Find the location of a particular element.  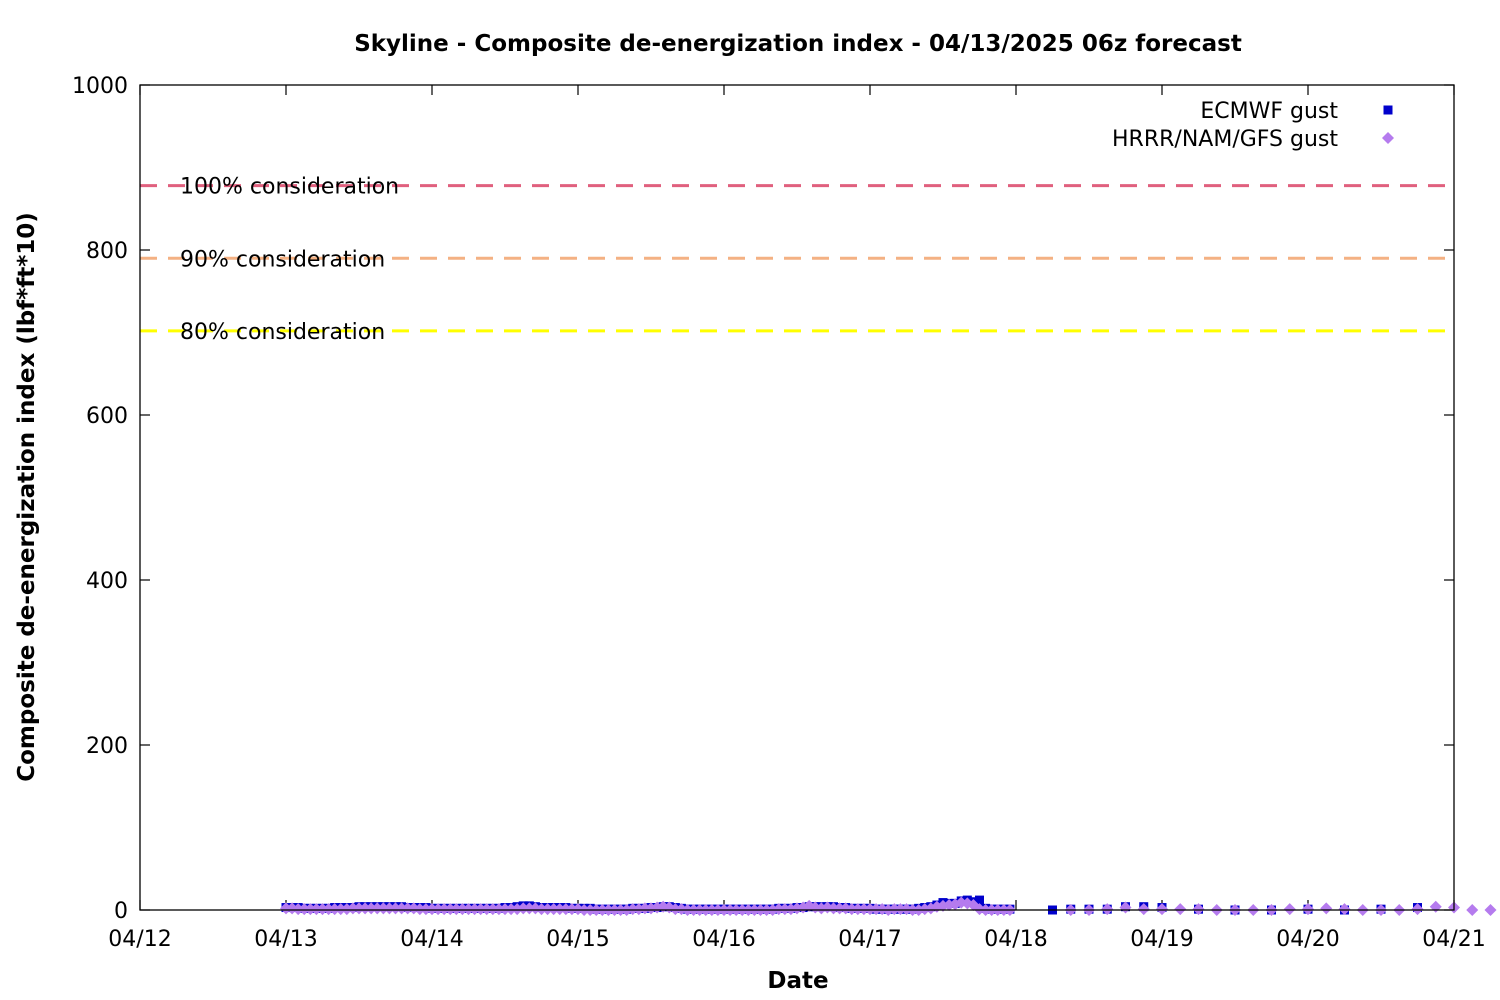

threshold-label: 80% consideration is located at coordinates (282, 332).